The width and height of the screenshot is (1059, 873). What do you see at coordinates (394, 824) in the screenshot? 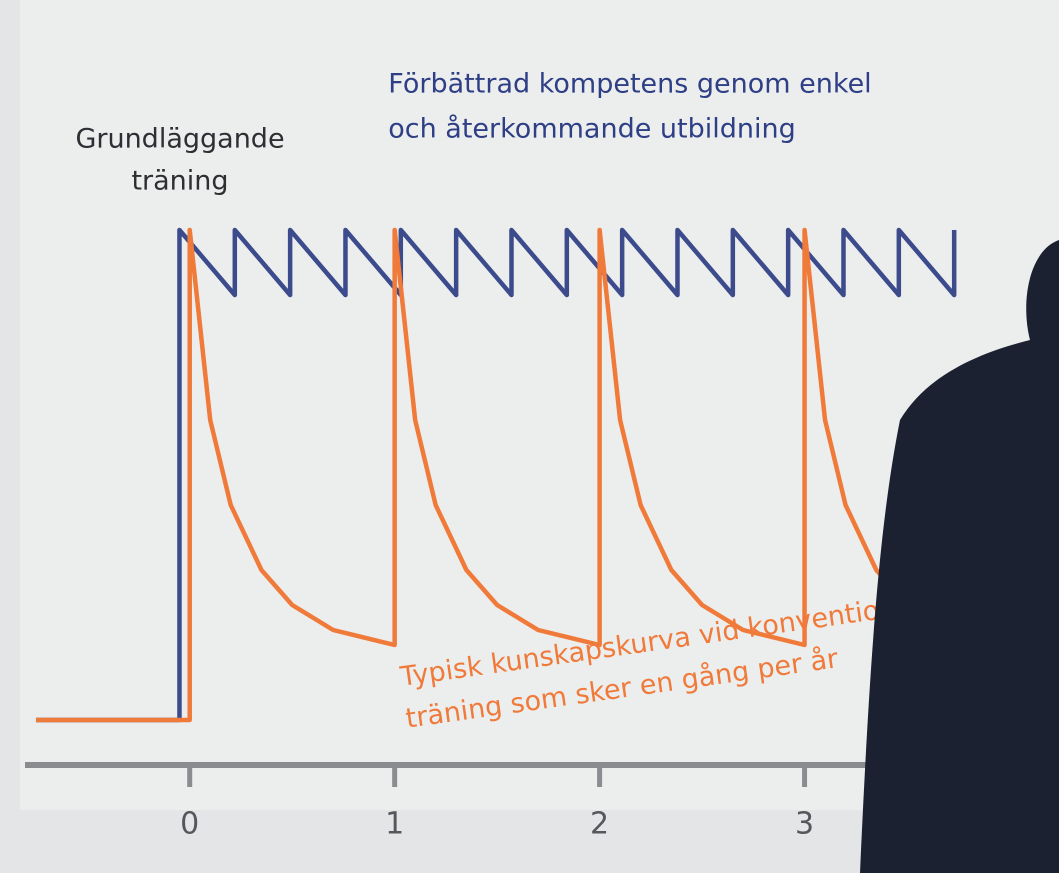
I see `x-tick-label: 1` at bounding box center [394, 824].